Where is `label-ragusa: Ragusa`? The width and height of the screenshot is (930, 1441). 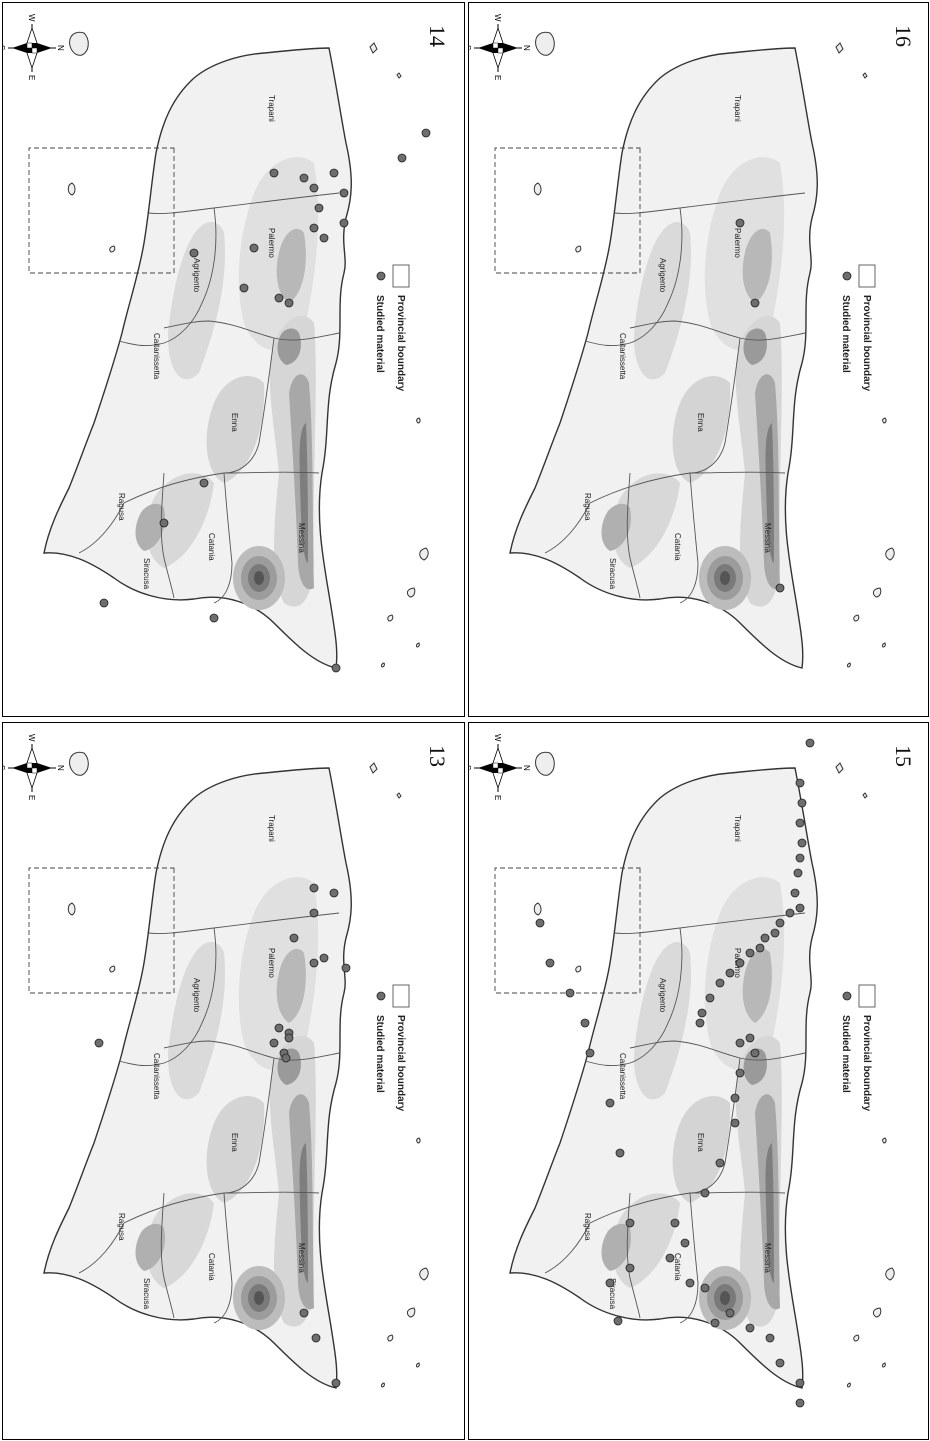 label-ragusa: Ragusa is located at coordinates (121, 507).